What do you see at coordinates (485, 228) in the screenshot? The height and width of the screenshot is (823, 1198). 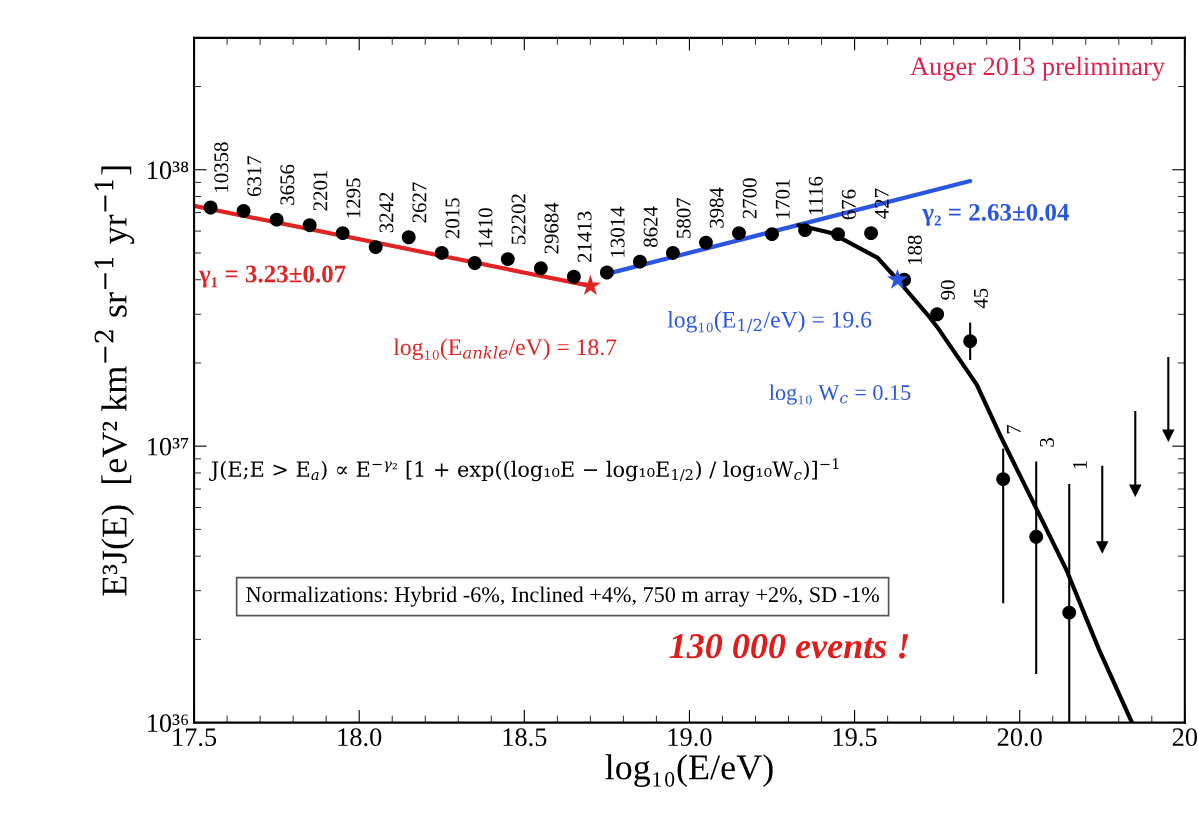 I see `annotation: 1410` at bounding box center [485, 228].